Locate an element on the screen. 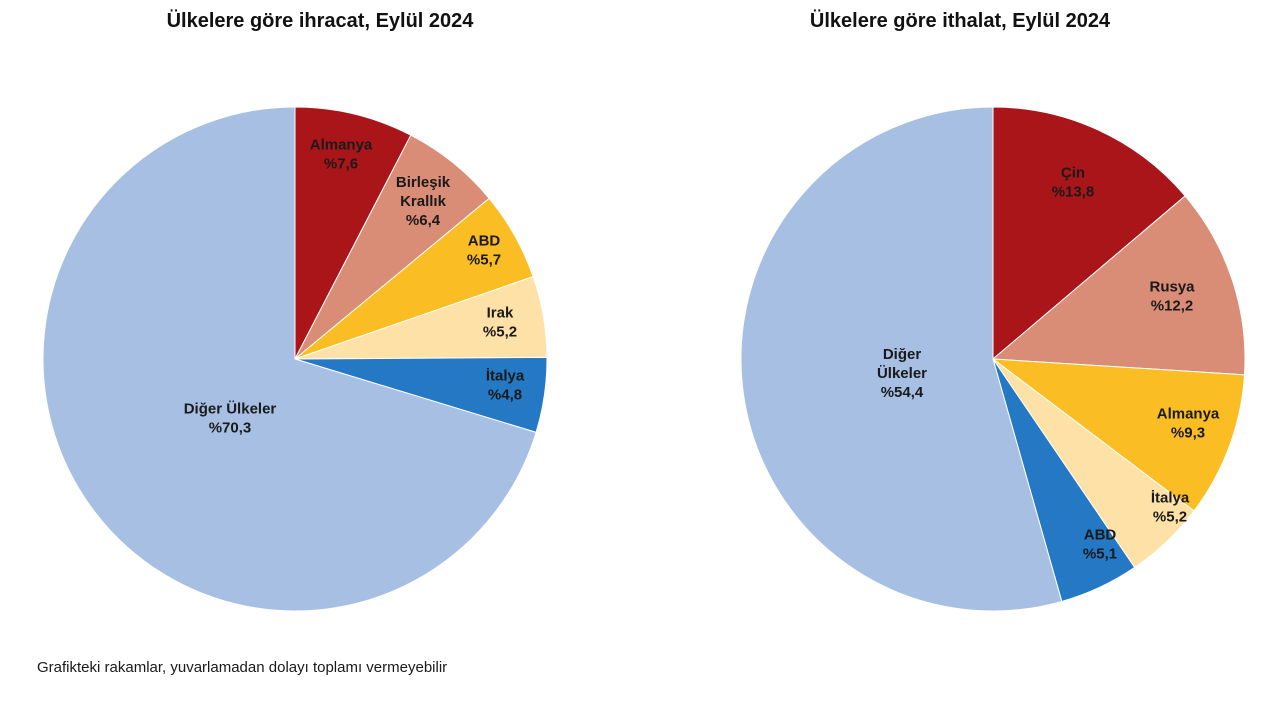 This screenshot has height=720, width=1280. import-slice-almanya is located at coordinates (1118, 435).